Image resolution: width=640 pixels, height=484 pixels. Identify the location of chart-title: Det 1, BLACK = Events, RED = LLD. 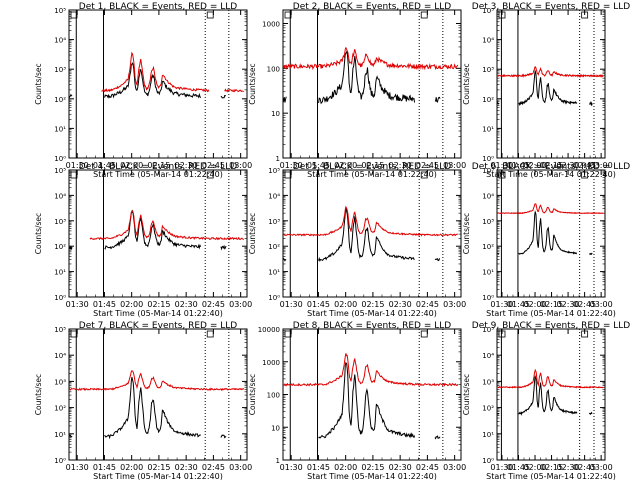
(158, 7).